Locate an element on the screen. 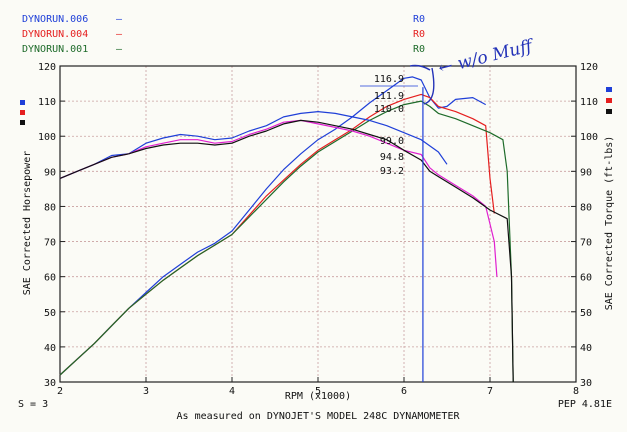 Image resolution: width=627 pixels, height=432 pixels. peak-horsepower-label: 110.0 is located at coordinates (389, 109).